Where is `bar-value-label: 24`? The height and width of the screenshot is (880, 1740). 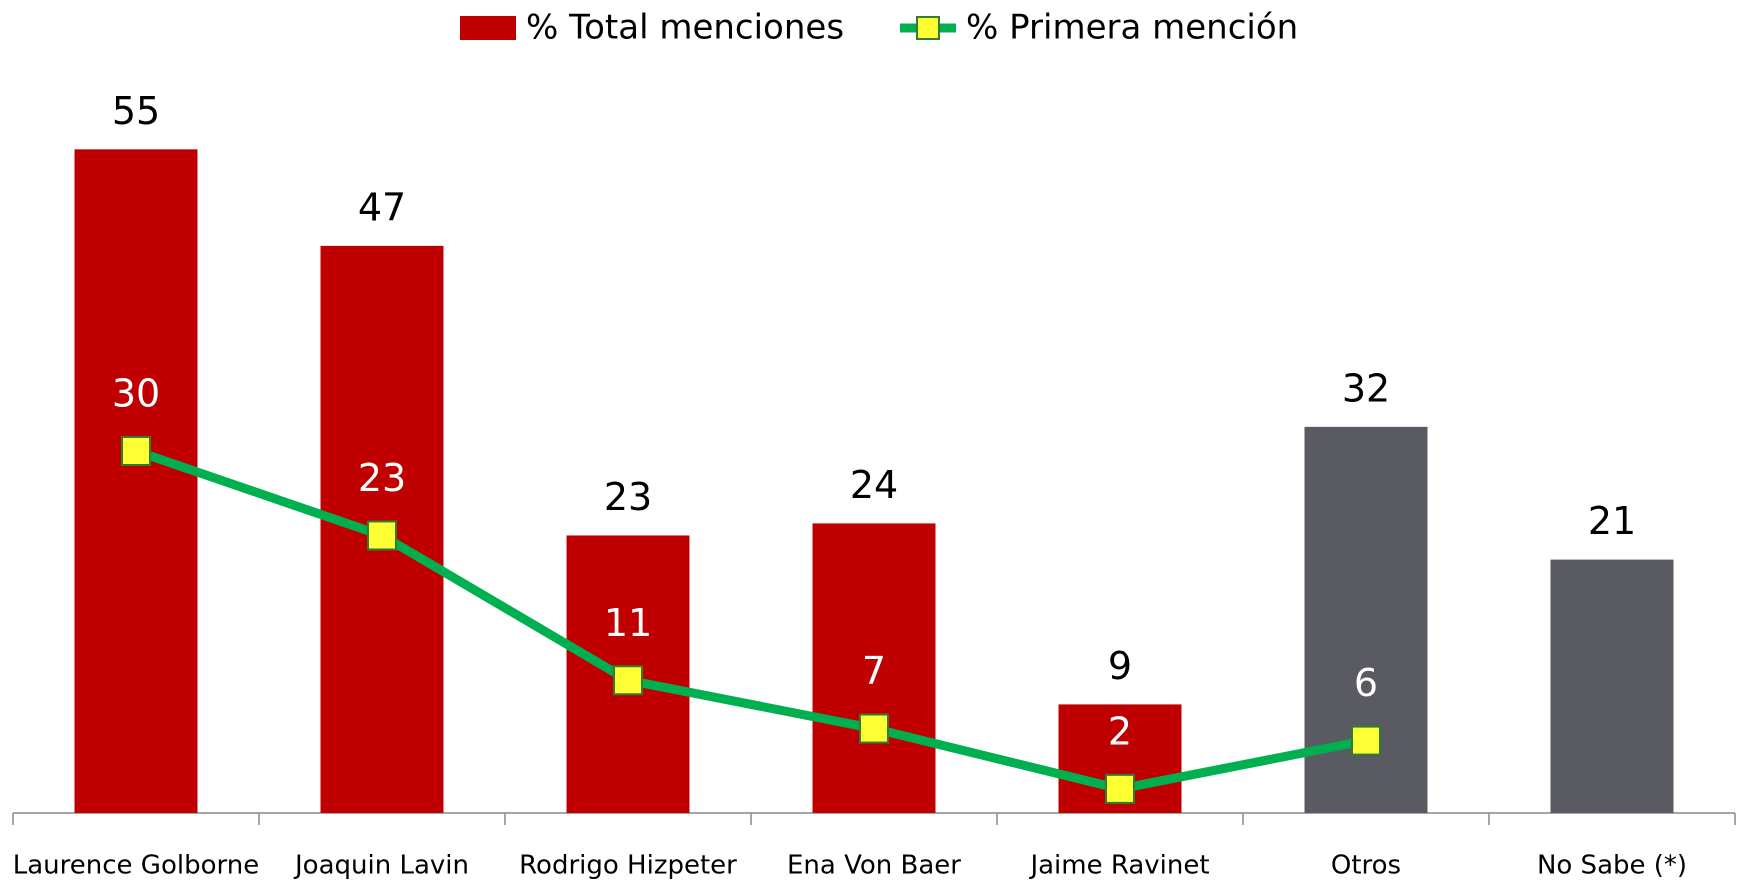 bar-value-label: 24 is located at coordinates (874, 485).